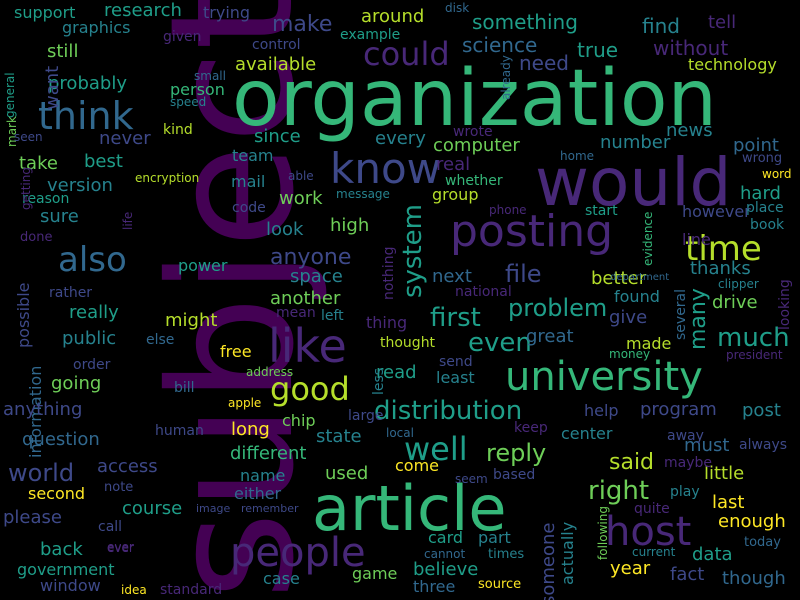 This screenshot has width=800, height=600. What do you see at coordinates (409, 508) in the screenshot?
I see `word-article: article` at bounding box center [409, 508].